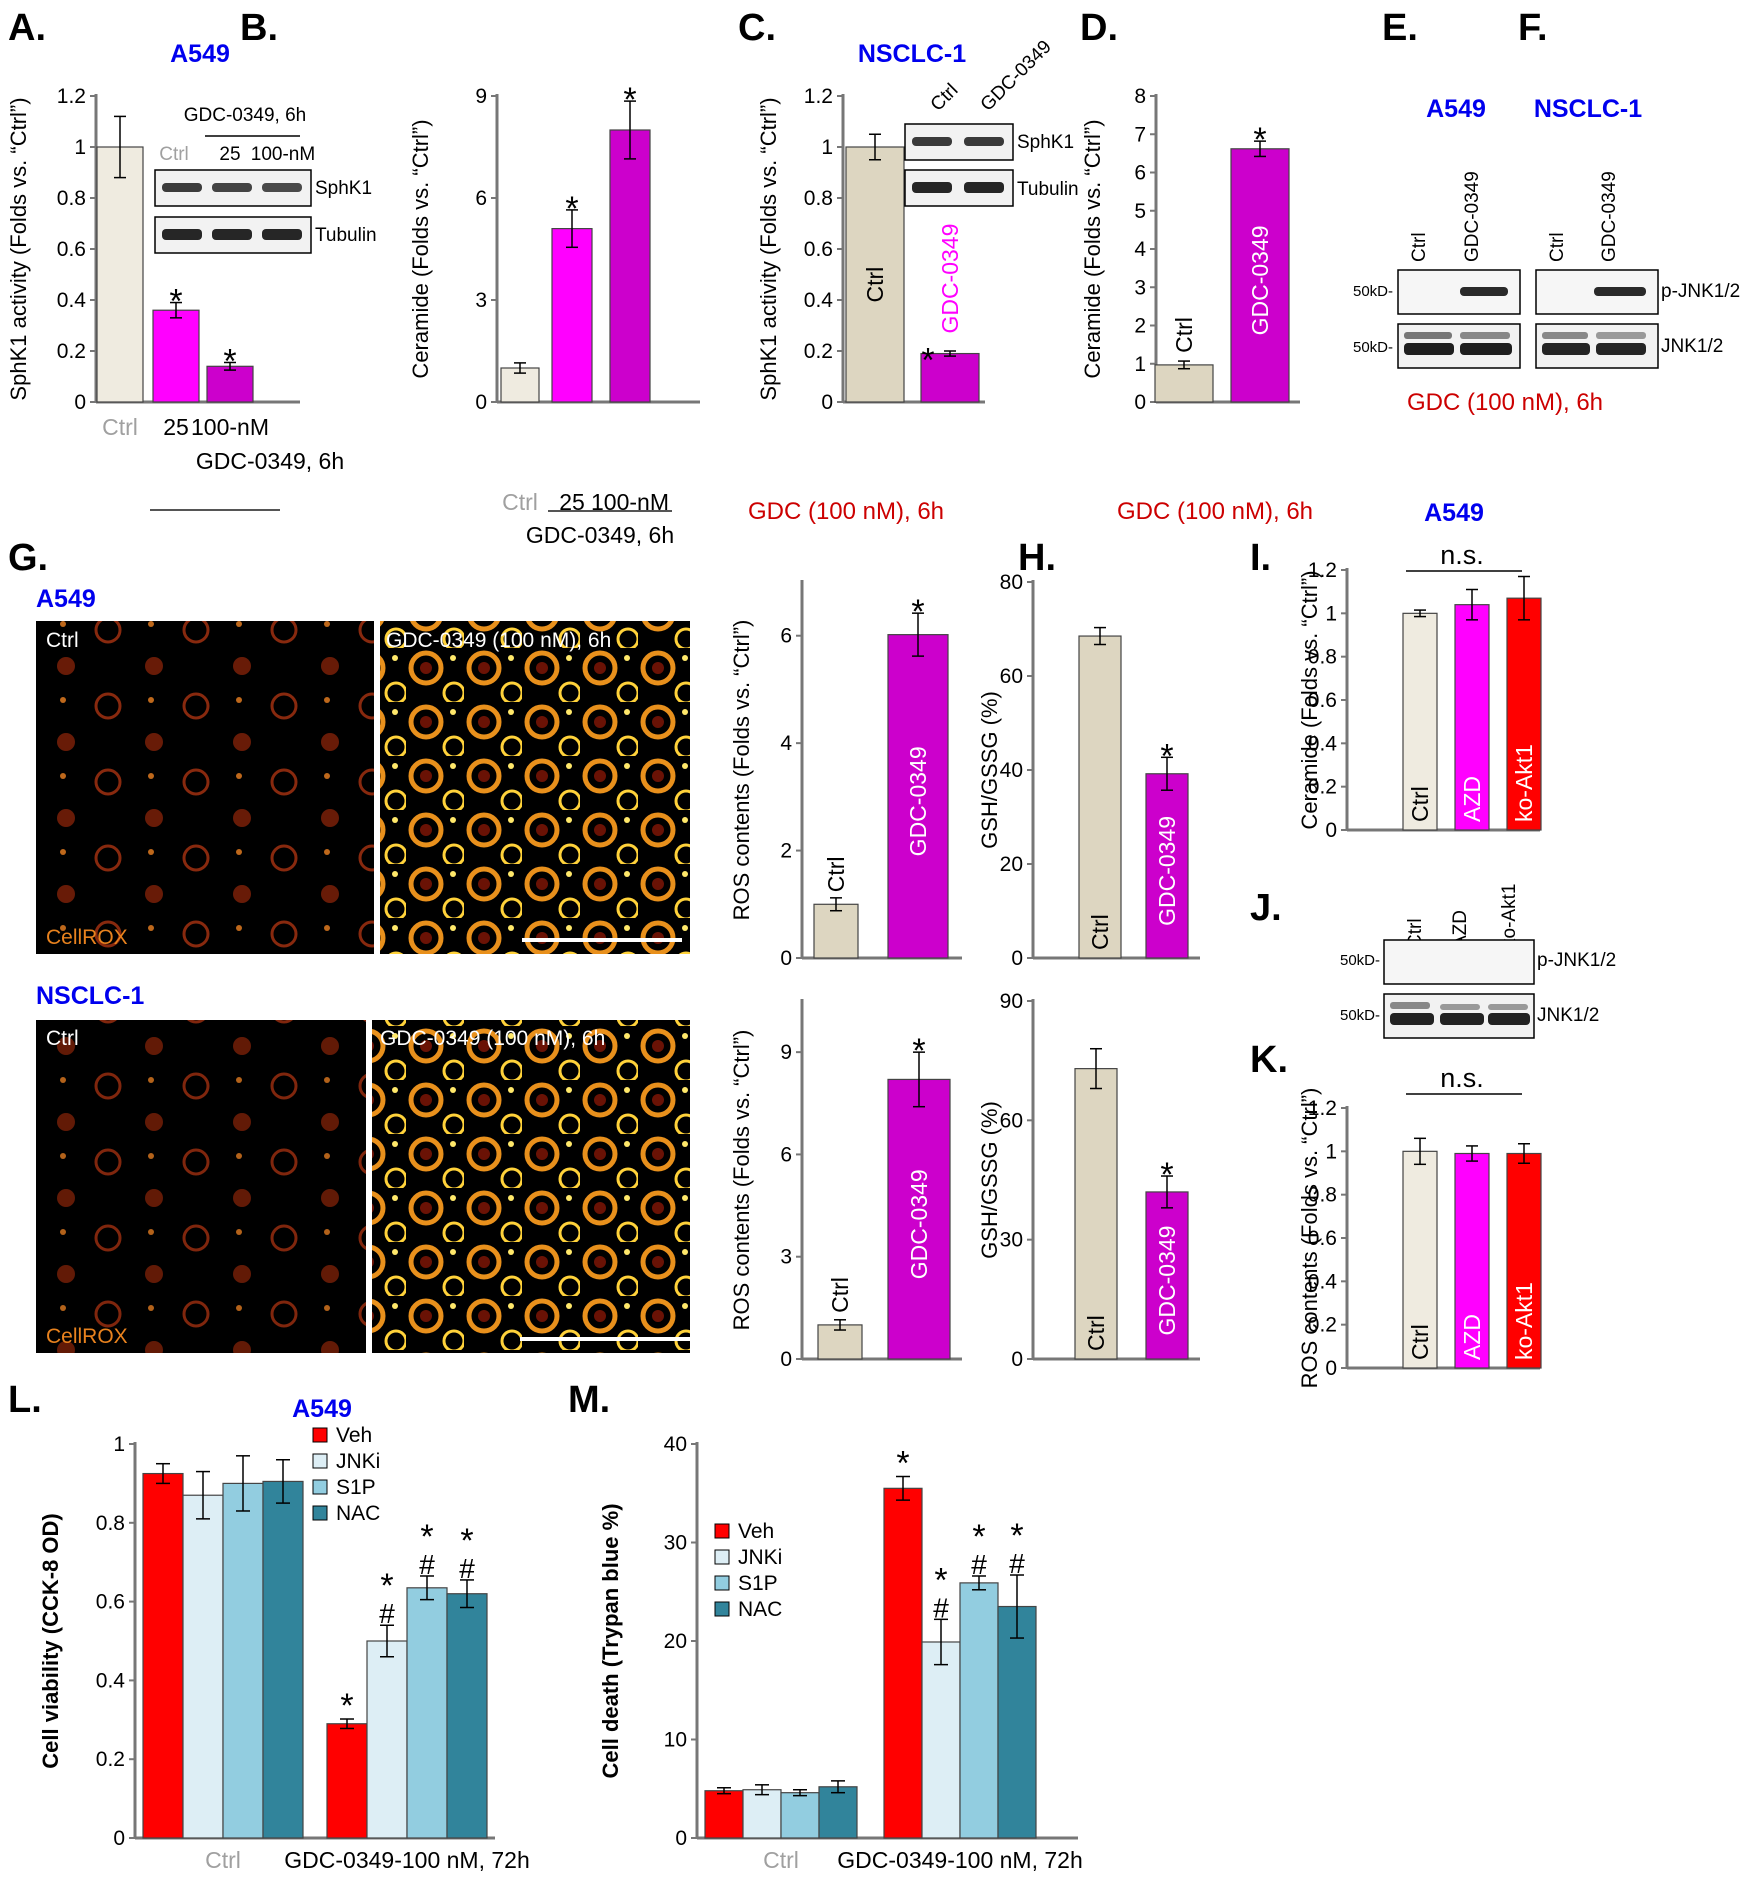  Describe the element at coordinates (110, 1602) in the screenshot. I see `y-tick-label: 0.6` at that location.